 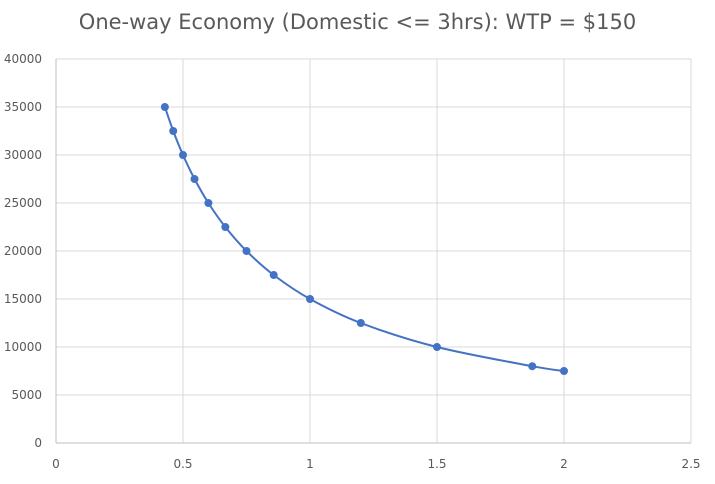 I want to click on x-tick-label: 2.5, so click(x=690, y=464).